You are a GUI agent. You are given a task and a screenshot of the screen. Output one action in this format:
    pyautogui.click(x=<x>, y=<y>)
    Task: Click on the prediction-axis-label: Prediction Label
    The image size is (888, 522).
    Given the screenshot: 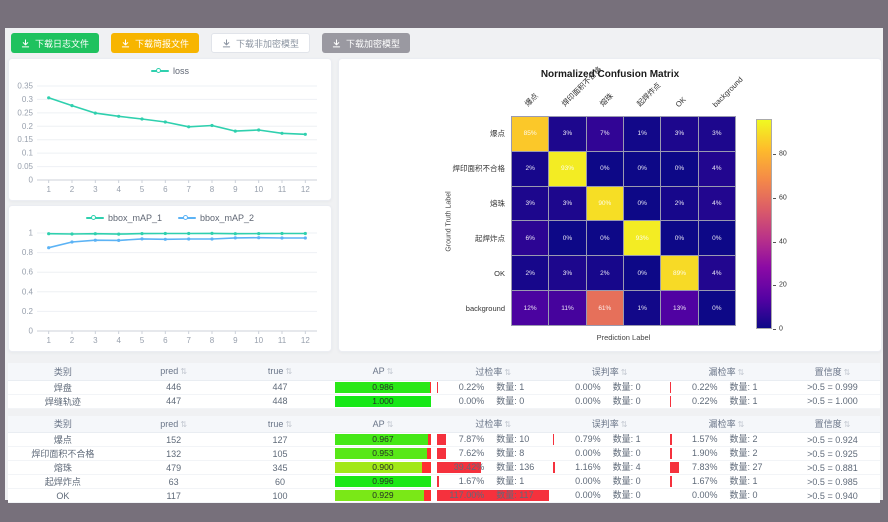 What is the action you would take?
    pyautogui.click(x=623, y=337)
    